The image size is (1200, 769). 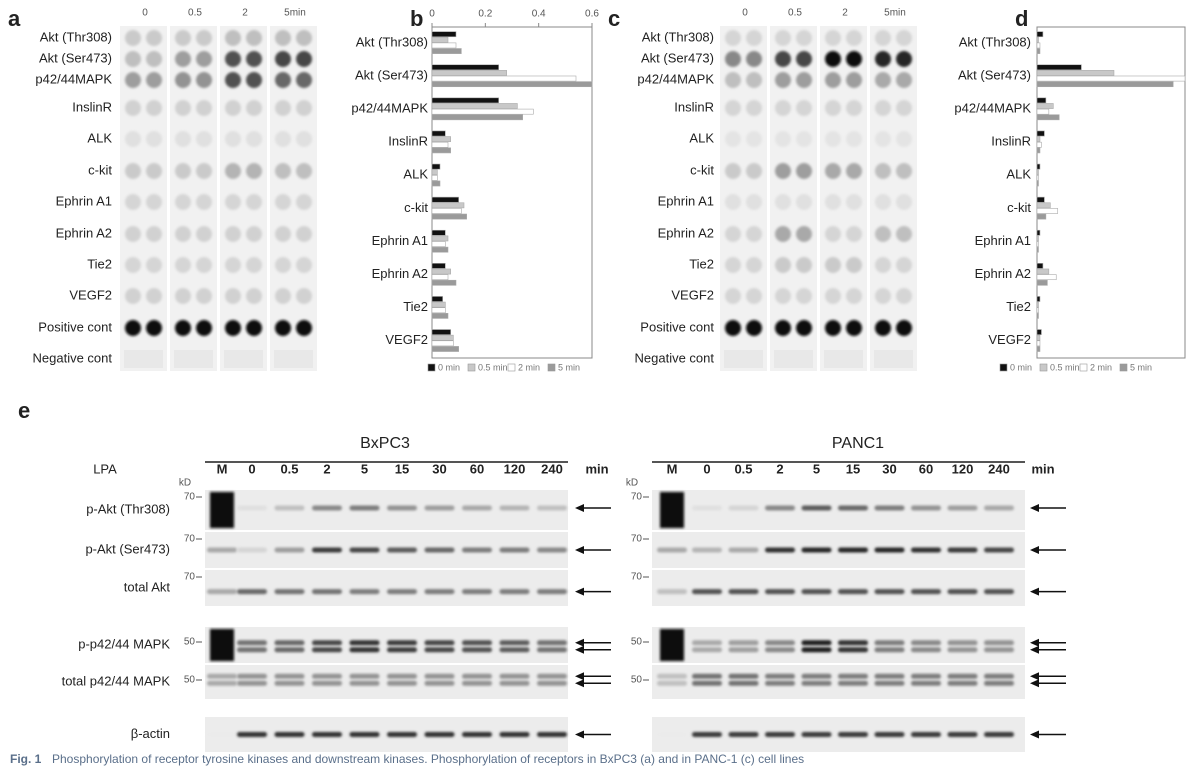 What do you see at coordinates (1011, 141) in the screenshot?
I see `category-label: InslinR` at bounding box center [1011, 141].